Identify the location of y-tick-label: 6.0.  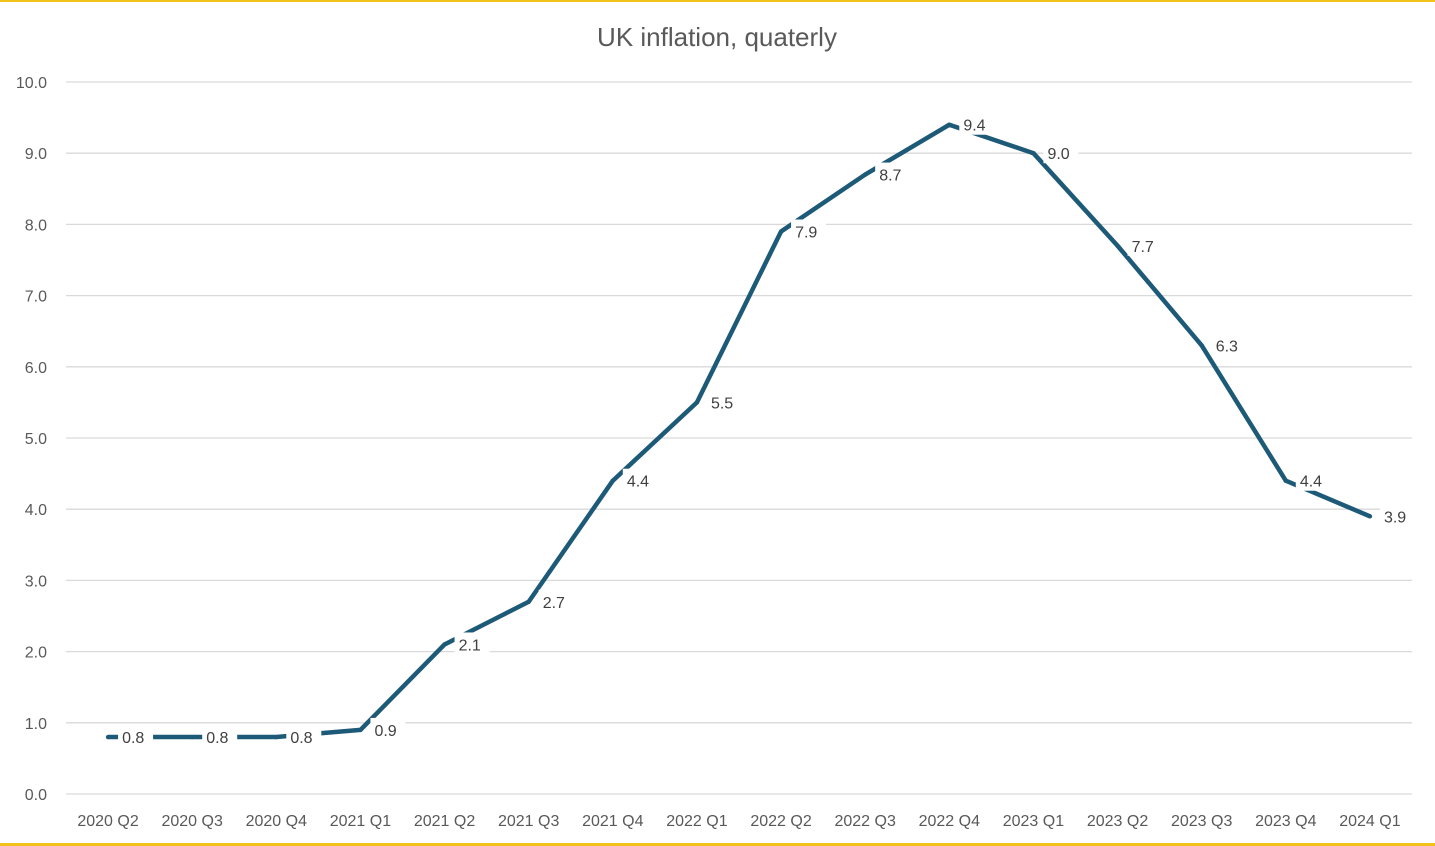
(36, 368).